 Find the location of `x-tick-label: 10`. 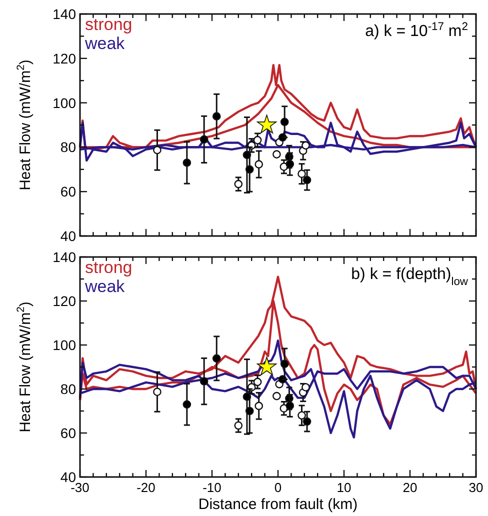

x-tick-label: 10 is located at coordinates (344, 487).